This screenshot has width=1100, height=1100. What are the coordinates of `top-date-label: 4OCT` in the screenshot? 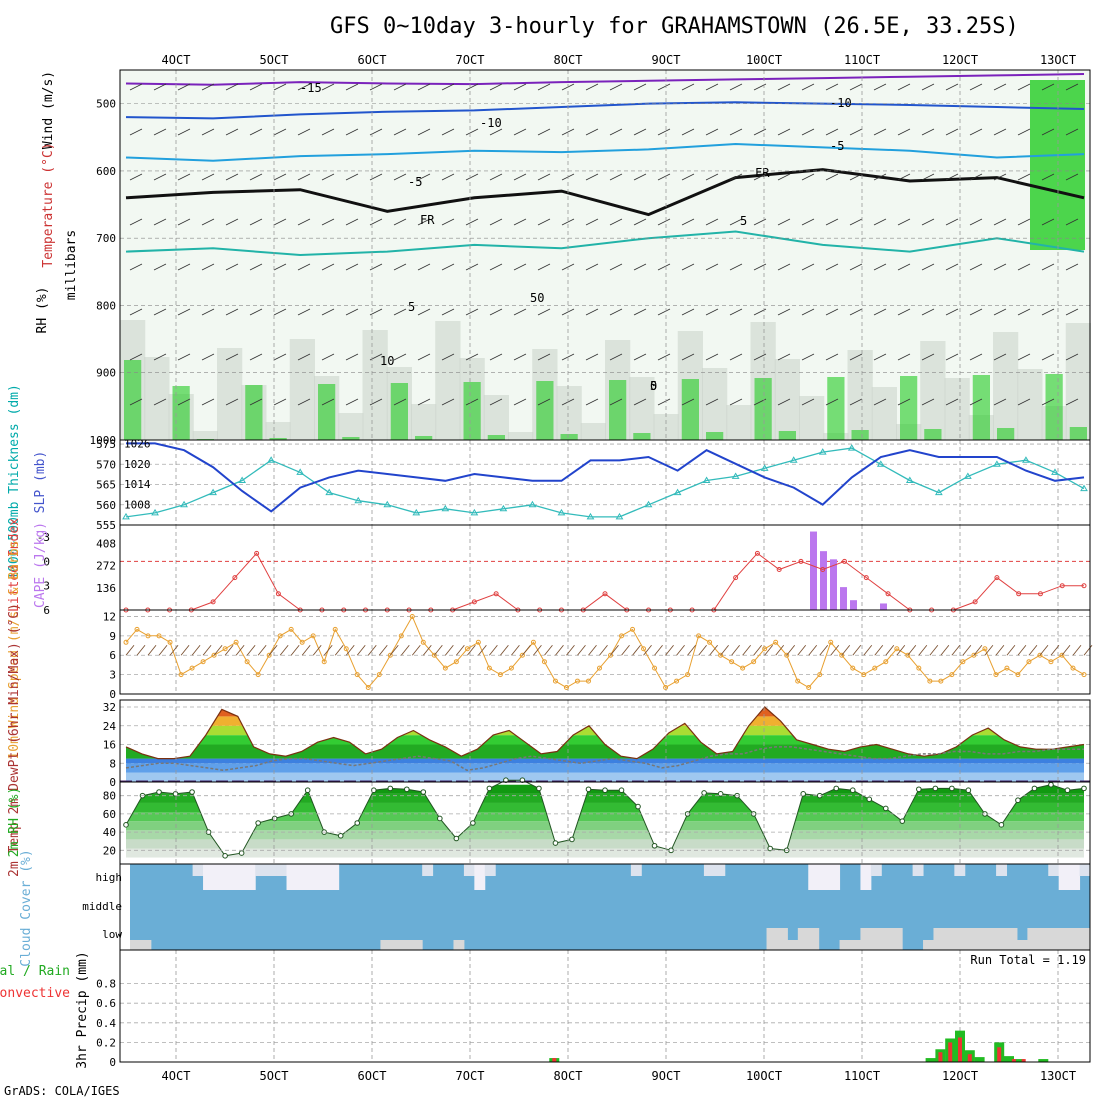 It's located at (176, 60).